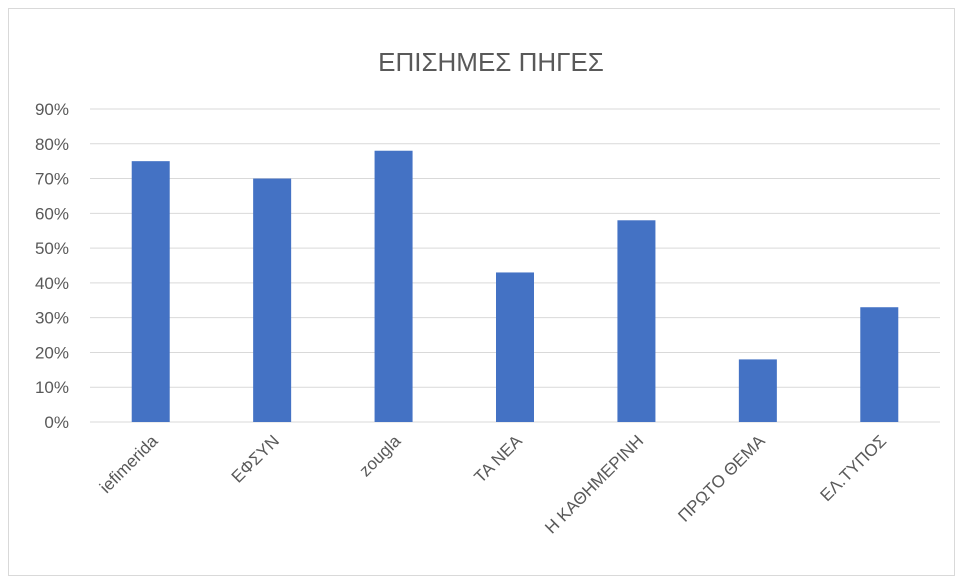 This screenshot has width=958, height=580. I want to click on y-tick-label: 0%, so click(56, 422).